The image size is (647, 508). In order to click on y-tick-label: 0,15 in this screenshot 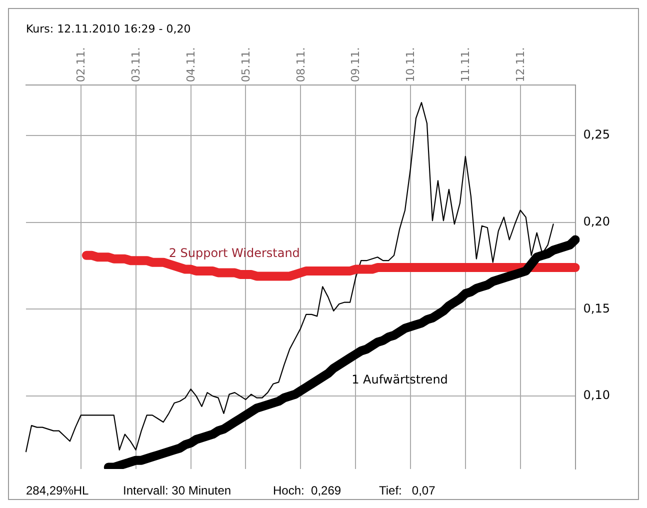, I will do `click(596, 308)`.